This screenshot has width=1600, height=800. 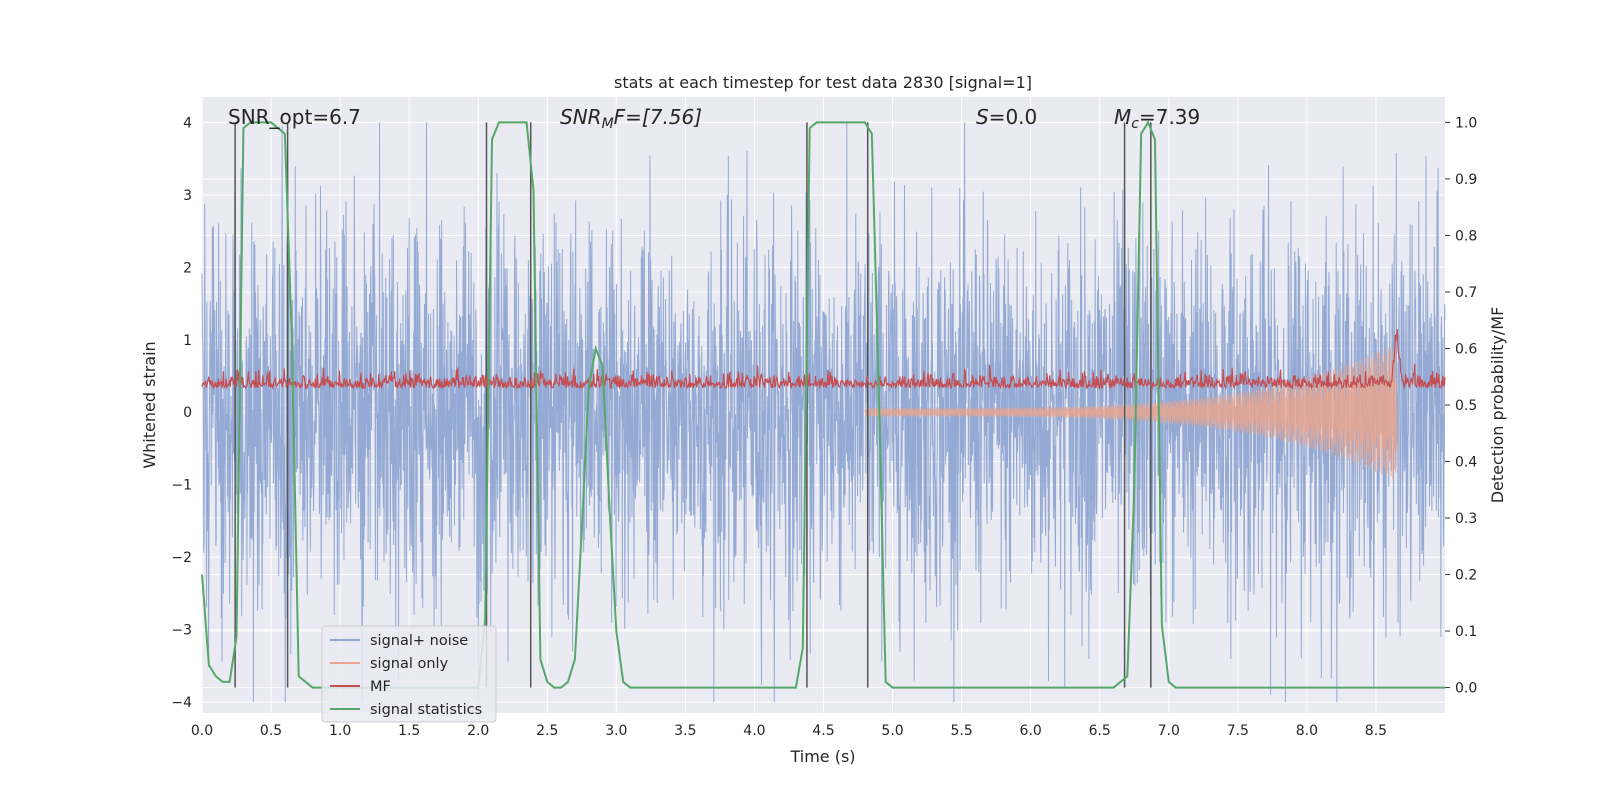 I want to click on x-tick-label: 8.0, so click(x=1307, y=731).